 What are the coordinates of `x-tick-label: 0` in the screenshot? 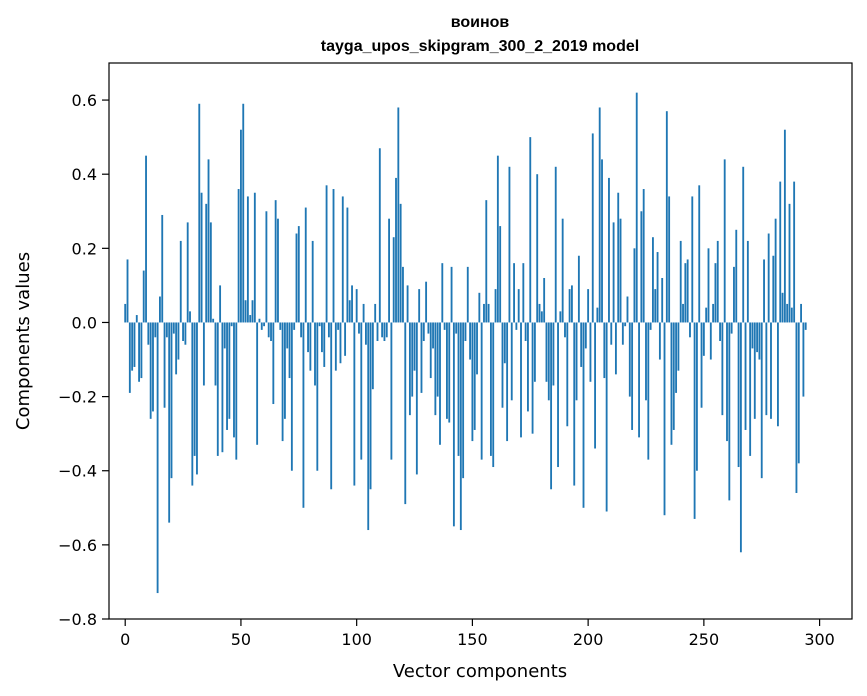 It's located at (125, 639).